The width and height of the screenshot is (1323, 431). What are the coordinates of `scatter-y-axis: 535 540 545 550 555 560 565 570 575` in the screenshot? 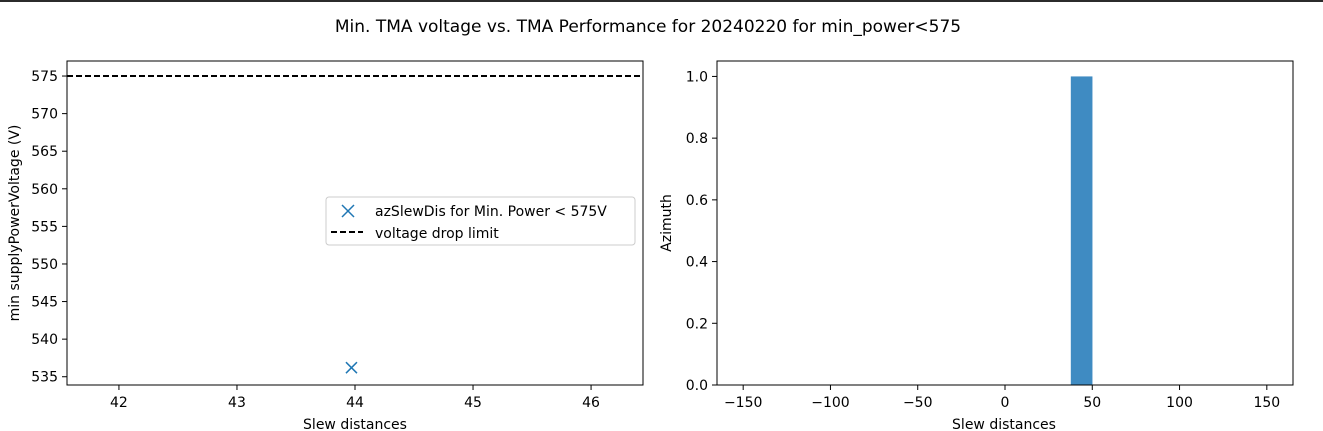 It's located at (49, 227).